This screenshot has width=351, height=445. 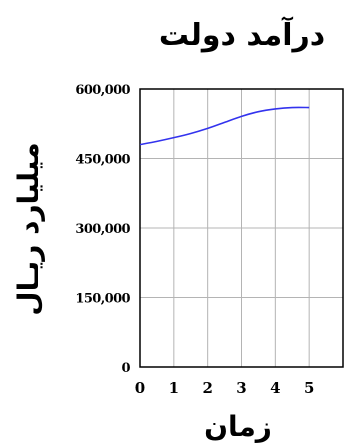 What do you see at coordinates (242, 34) in the screenshot?
I see `chart-title: درآمد دولت` at bounding box center [242, 34].